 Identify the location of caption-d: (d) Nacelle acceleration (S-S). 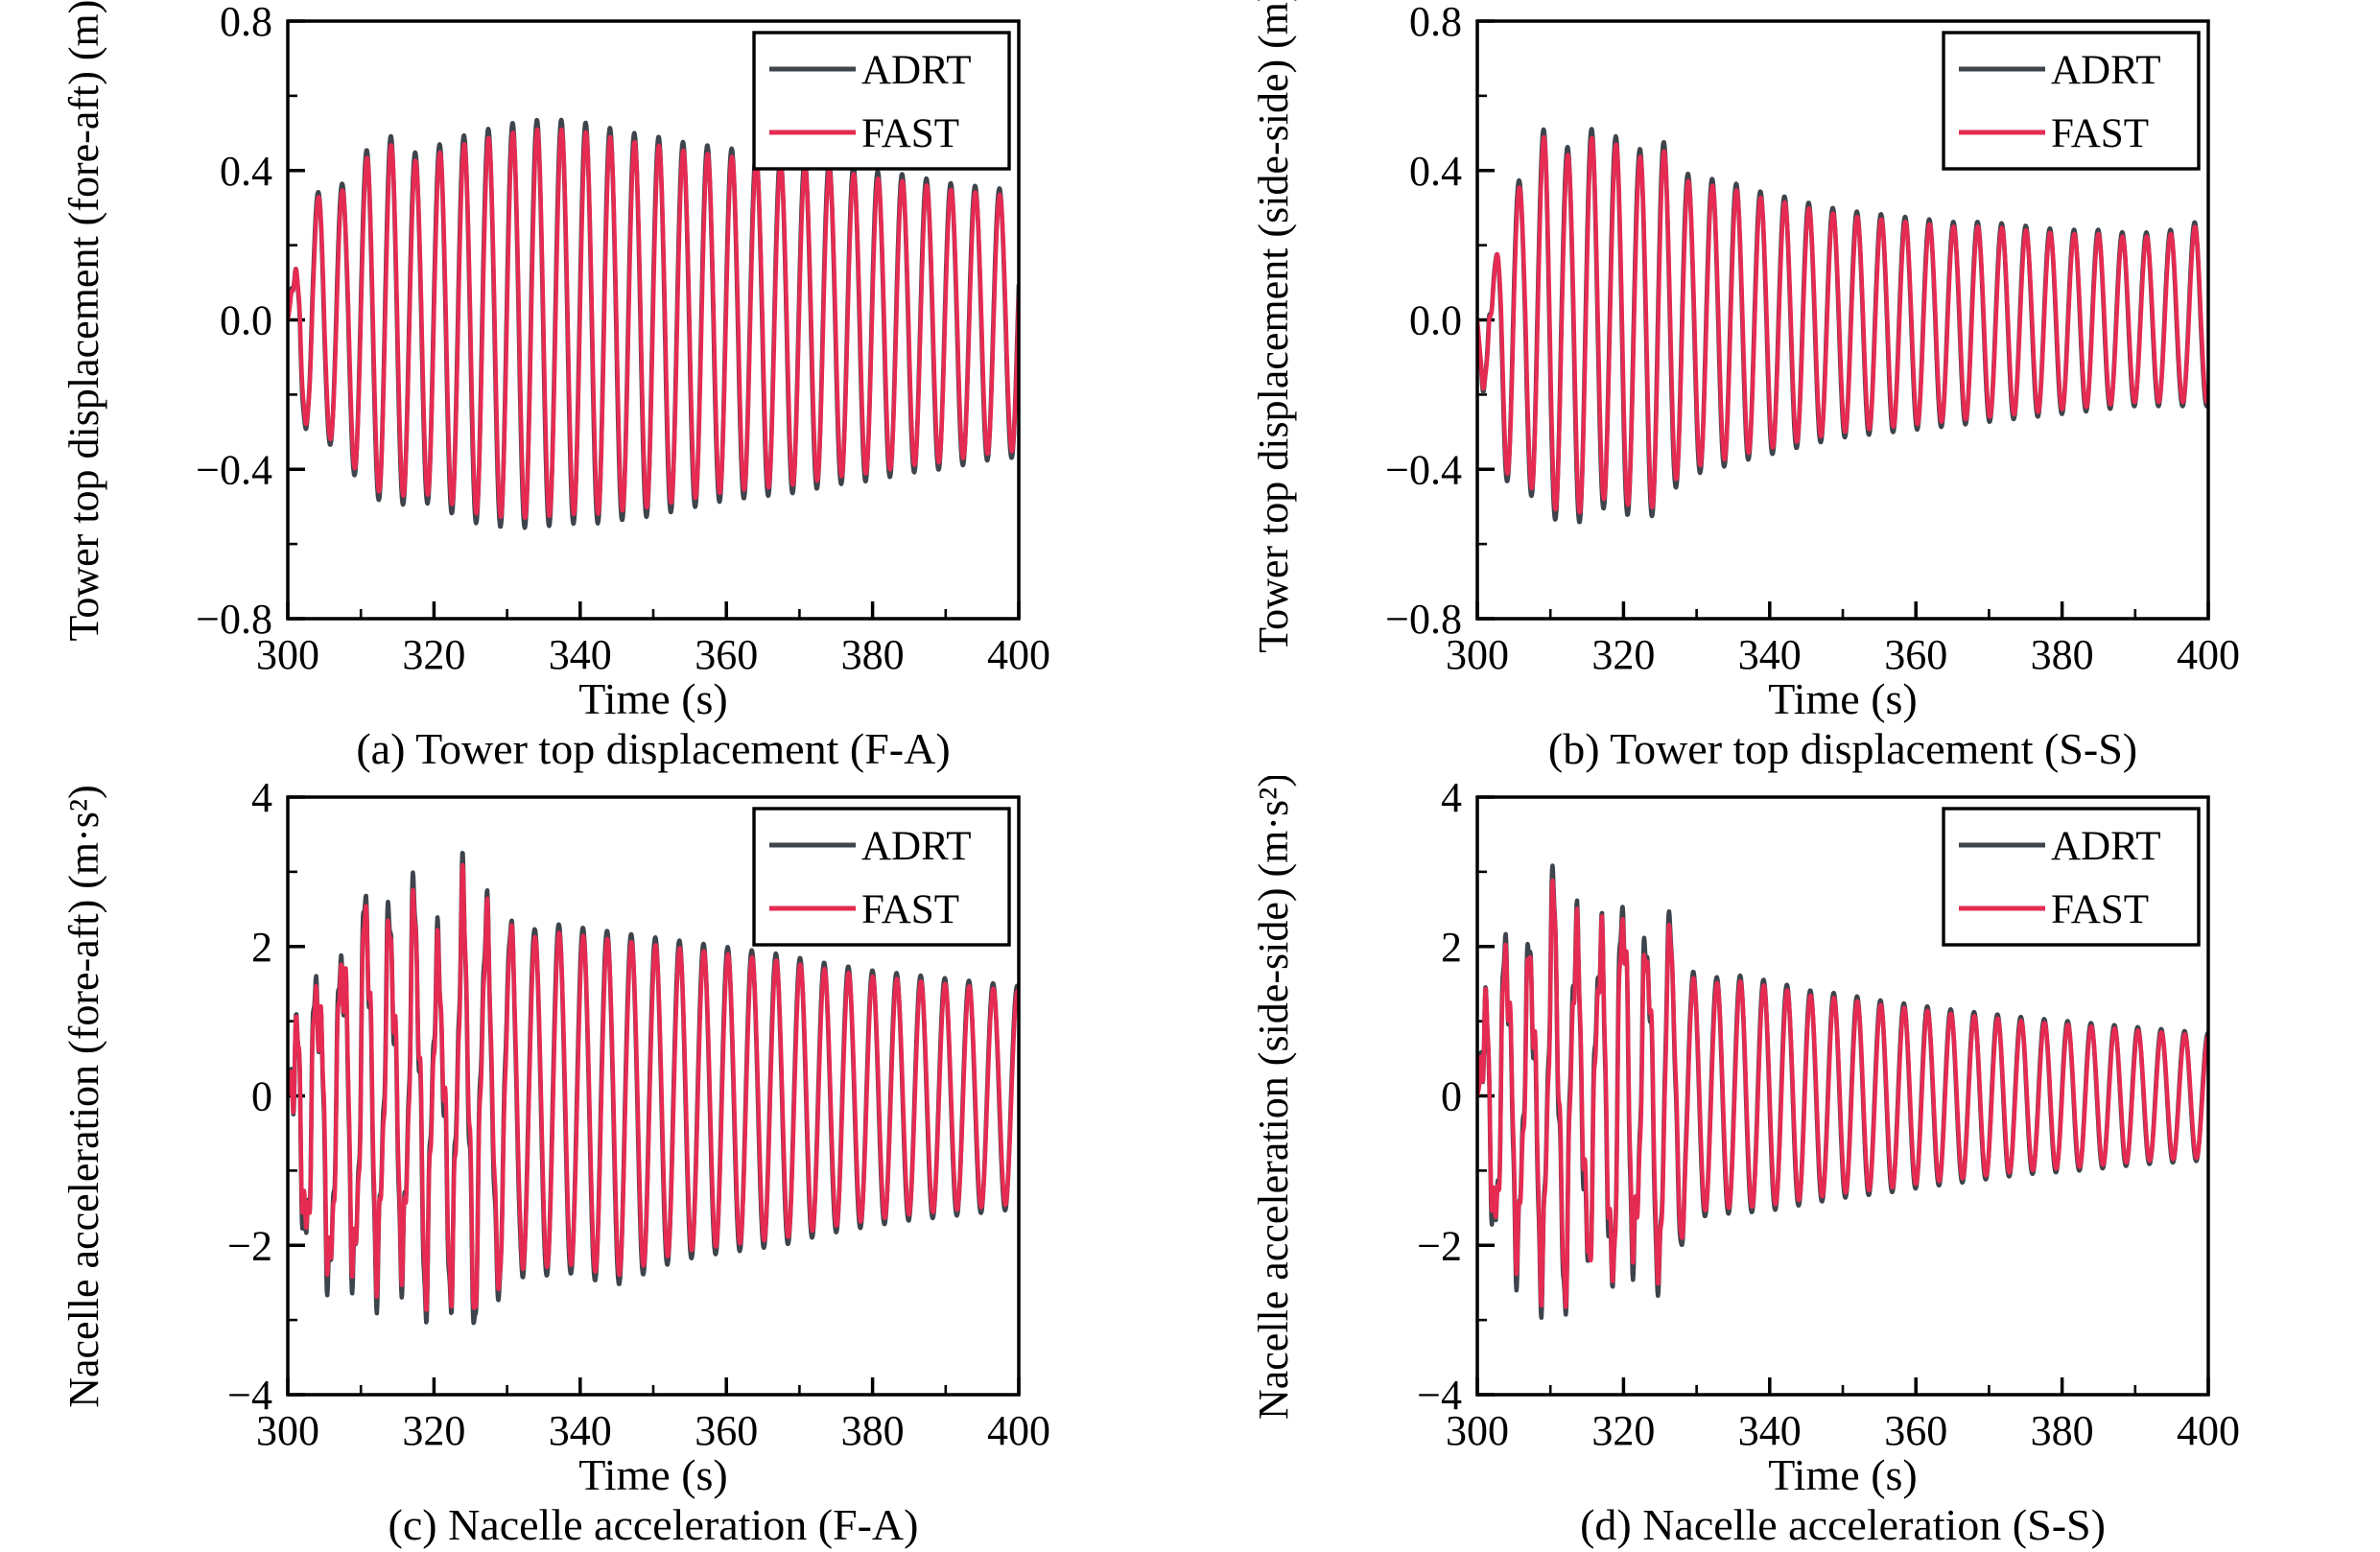
(1843, 1524).